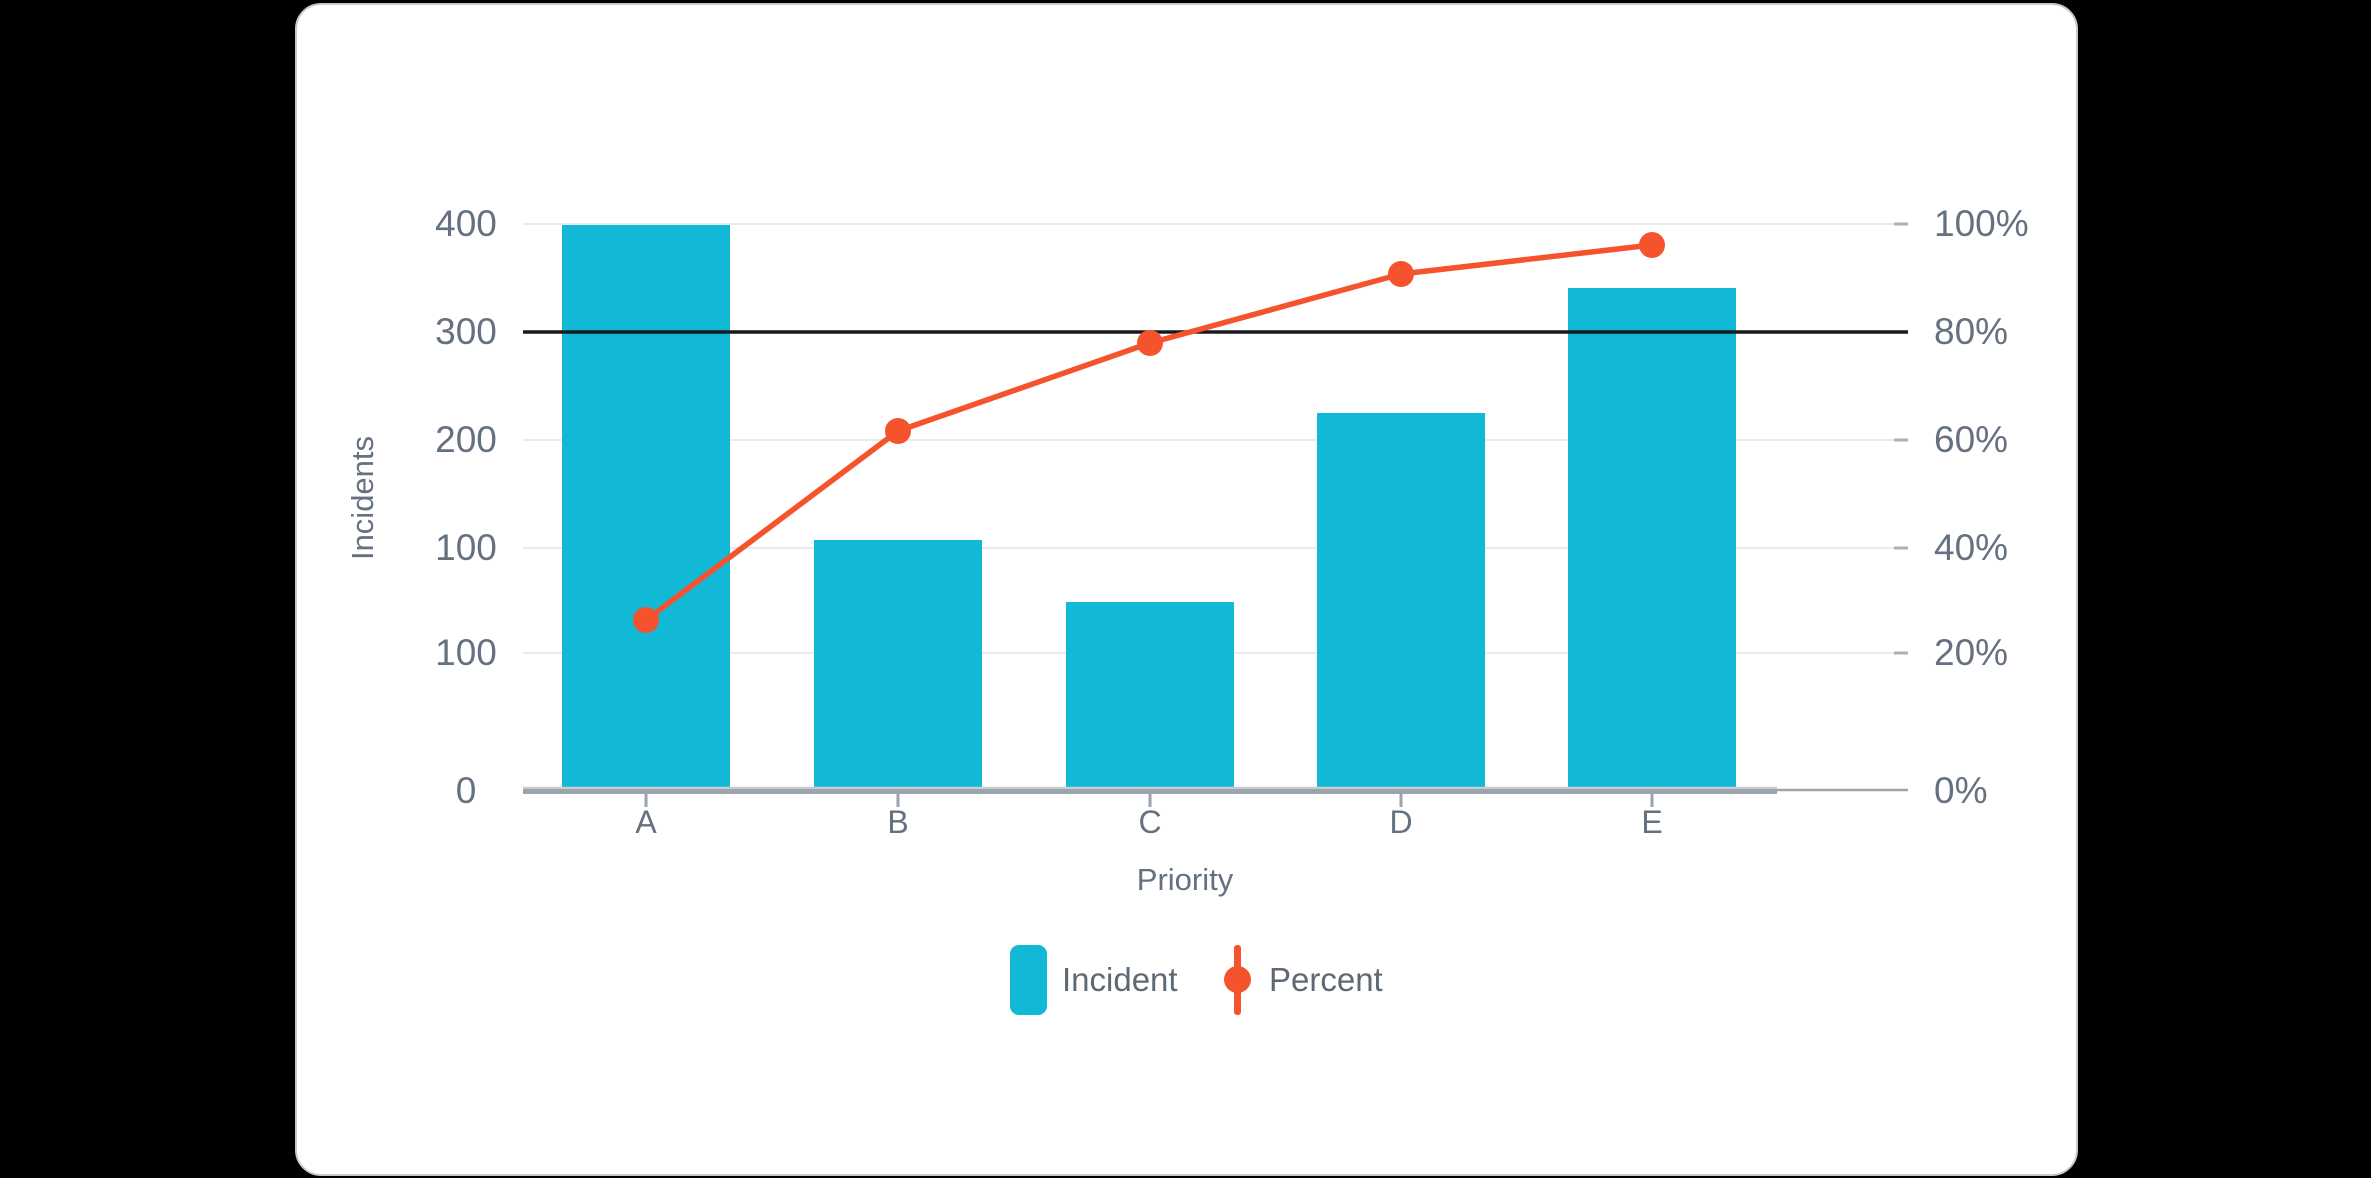  What do you see at coordinates (1652, 539) in the screenshot?
I see `bar-e` at bounding box center [1652, 539].